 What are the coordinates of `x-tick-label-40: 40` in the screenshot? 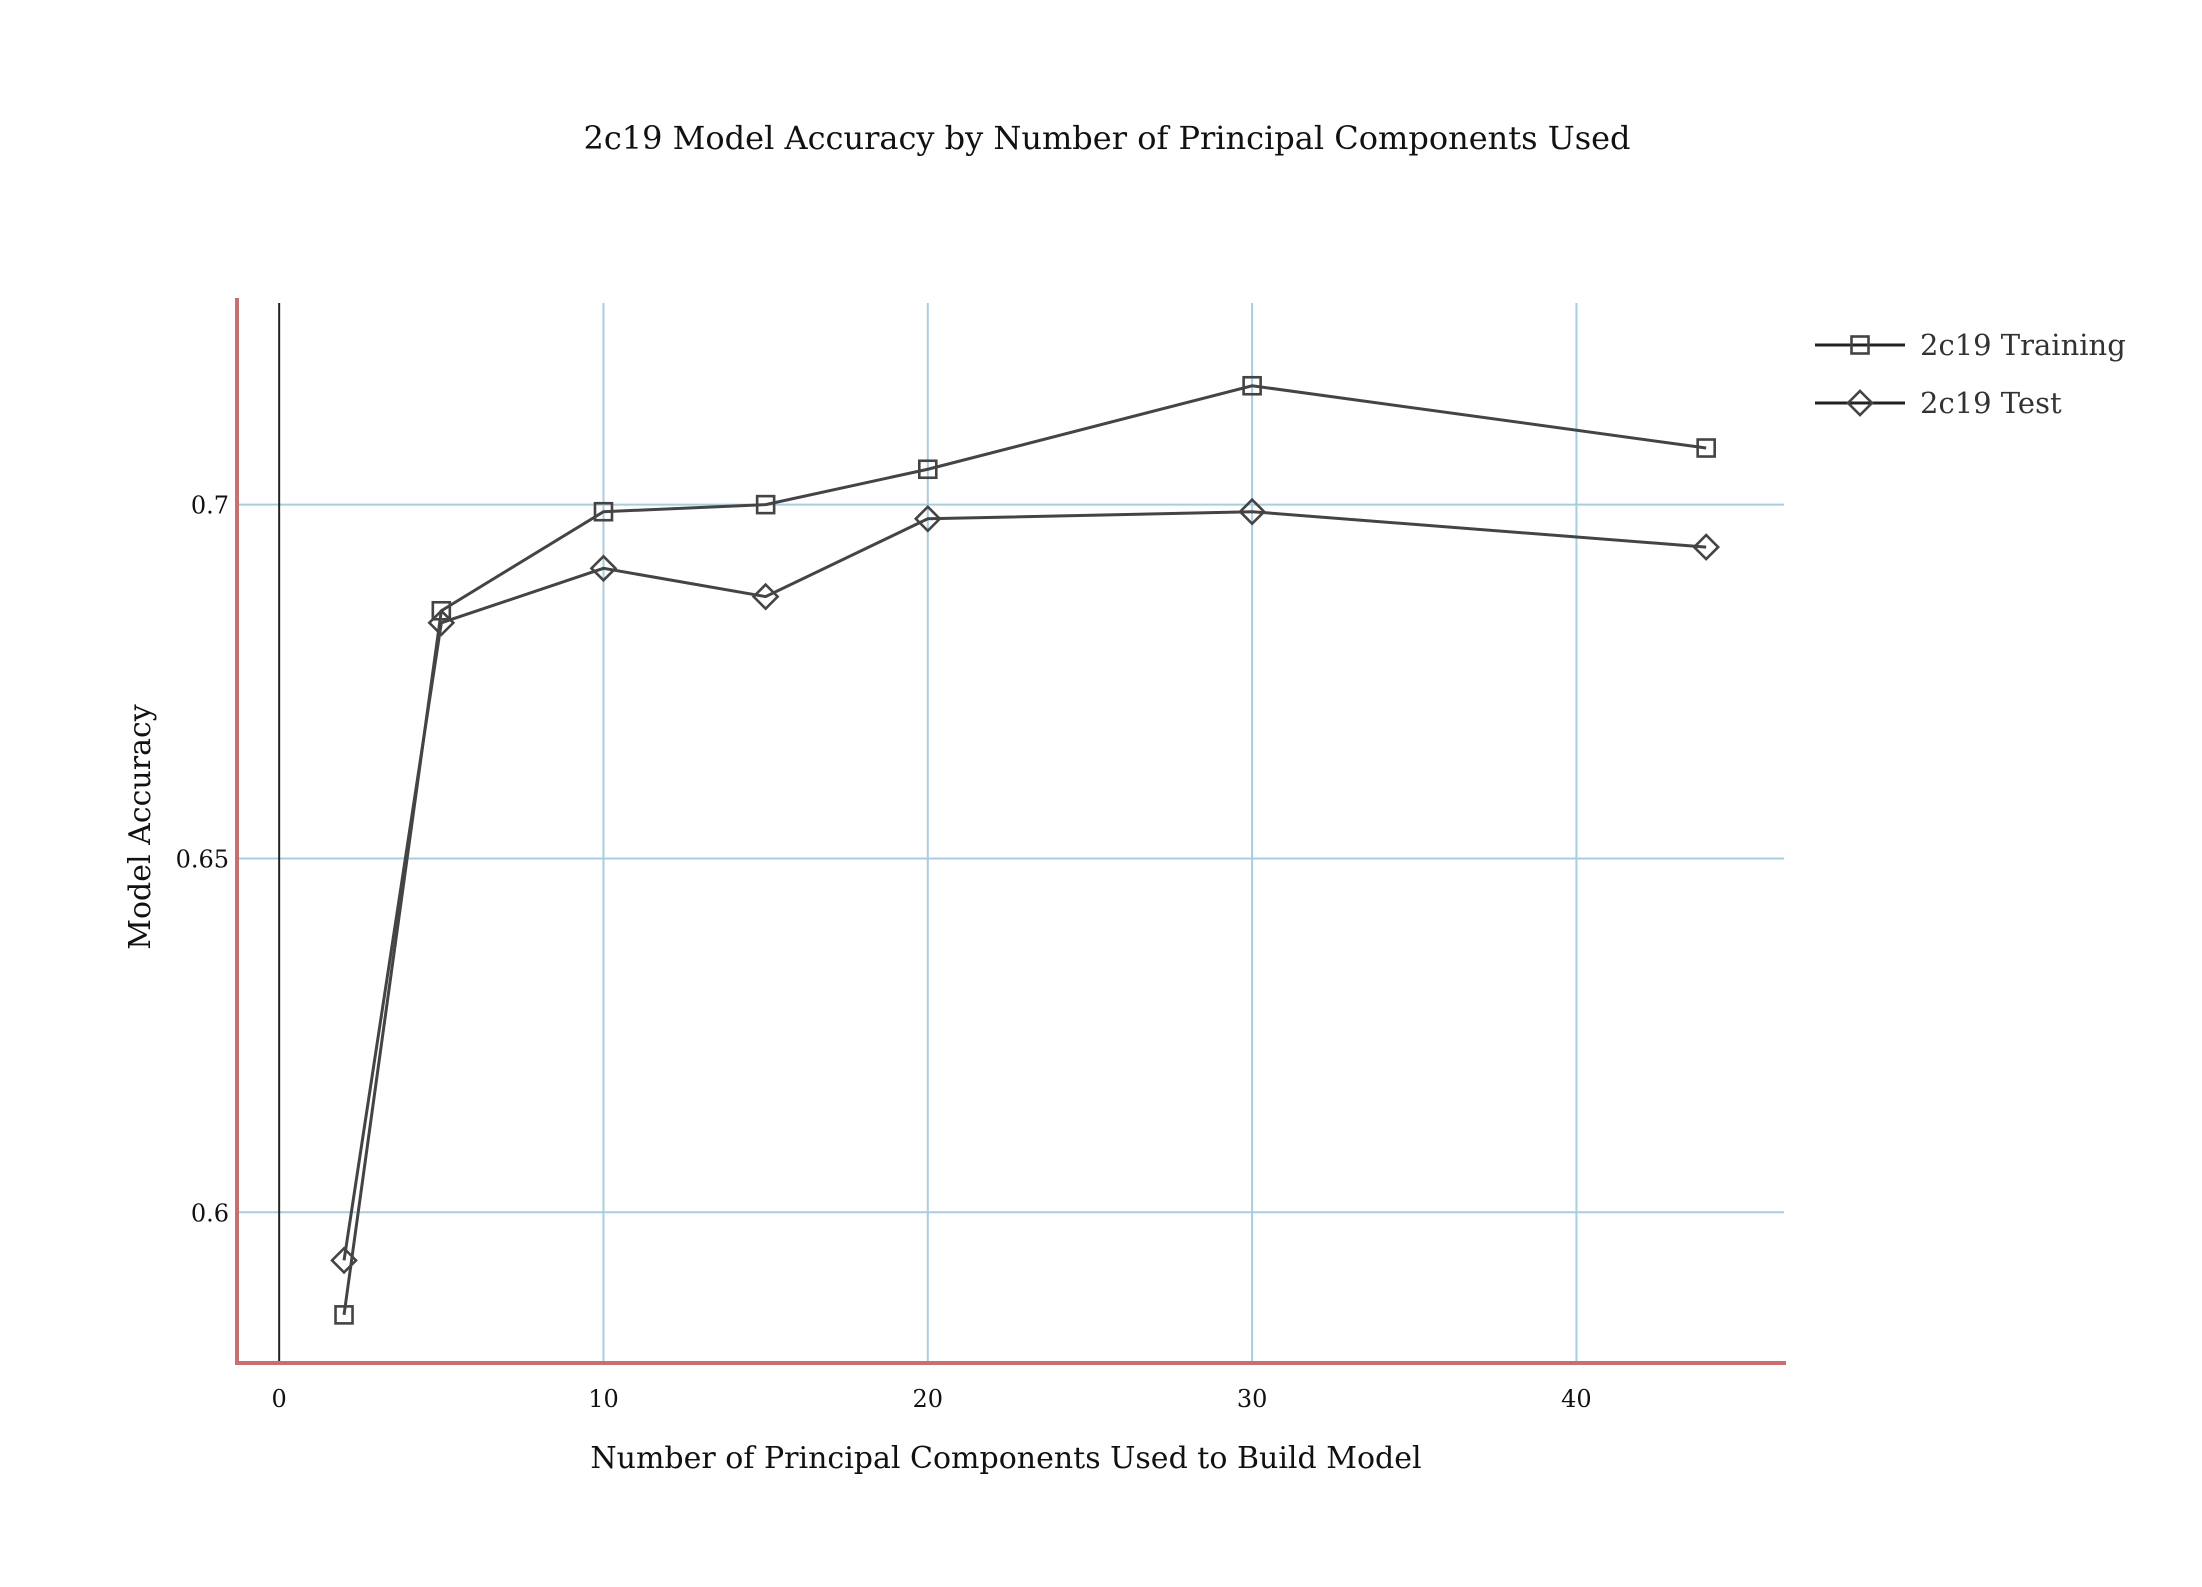 It's located at (1576, 1399).